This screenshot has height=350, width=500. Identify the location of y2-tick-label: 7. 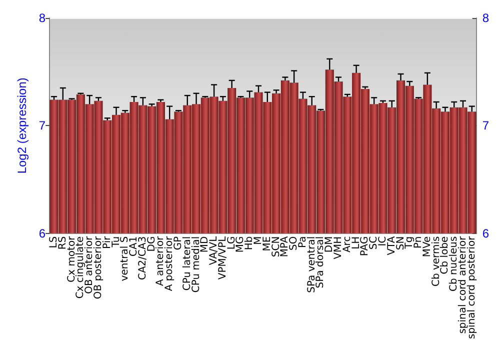
(486, 125).